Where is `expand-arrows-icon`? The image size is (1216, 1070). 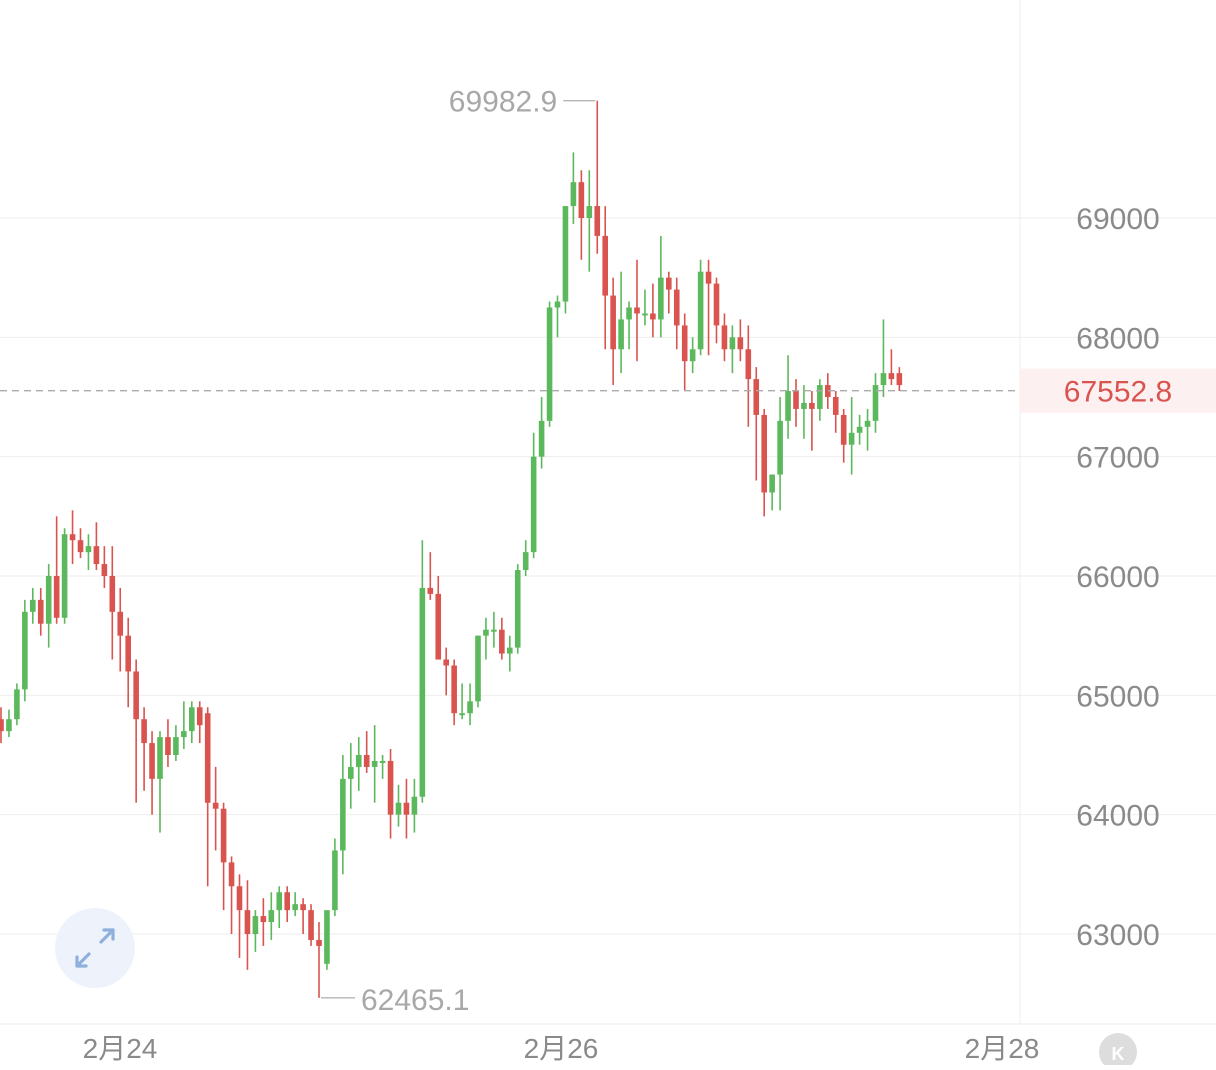 expand-arrows-icon is located at coordinates (95, 948).